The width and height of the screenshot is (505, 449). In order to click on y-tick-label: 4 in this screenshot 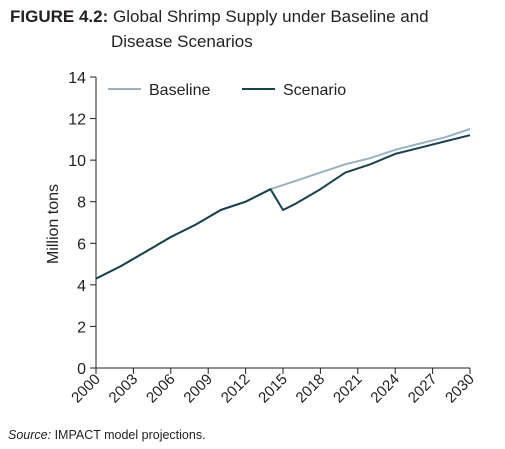, I will do `click(81, 286)`.